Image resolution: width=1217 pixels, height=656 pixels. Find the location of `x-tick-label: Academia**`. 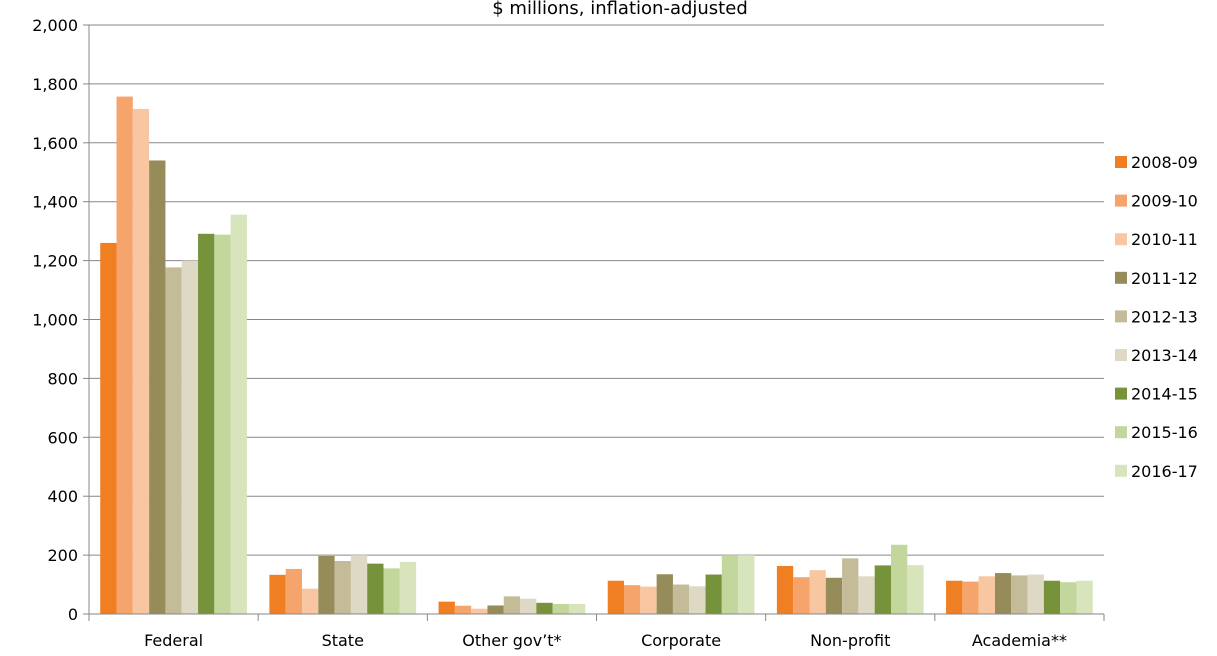

x-tick-label: Academia** is located at coordinates (1019, 640).